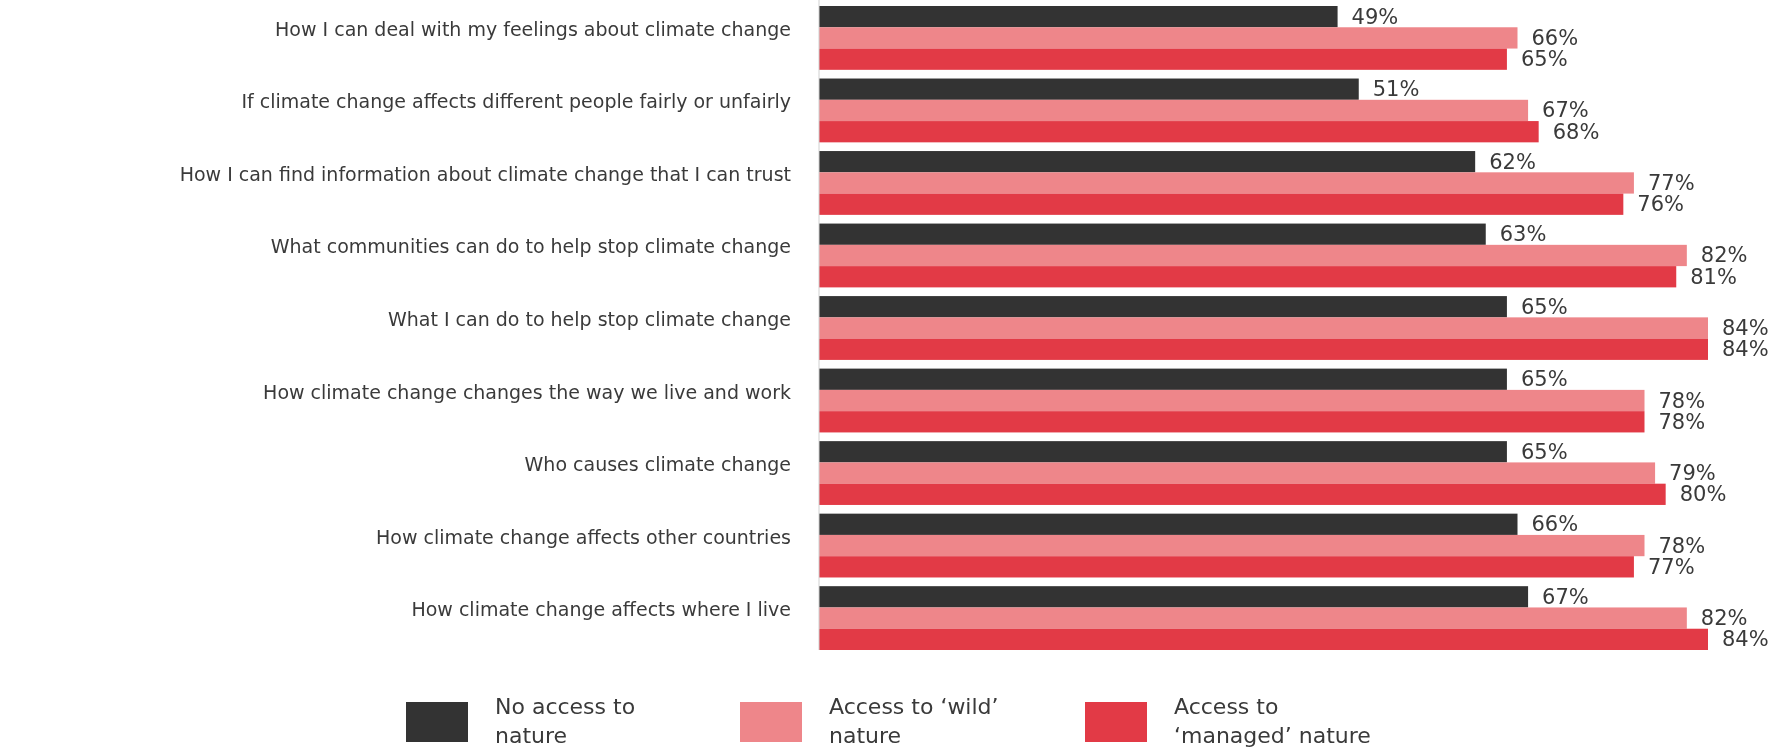  Describe the element at coordinates (657, 464) in the screenshot. I see `y-tick-label: Who causes climate change` at that location.